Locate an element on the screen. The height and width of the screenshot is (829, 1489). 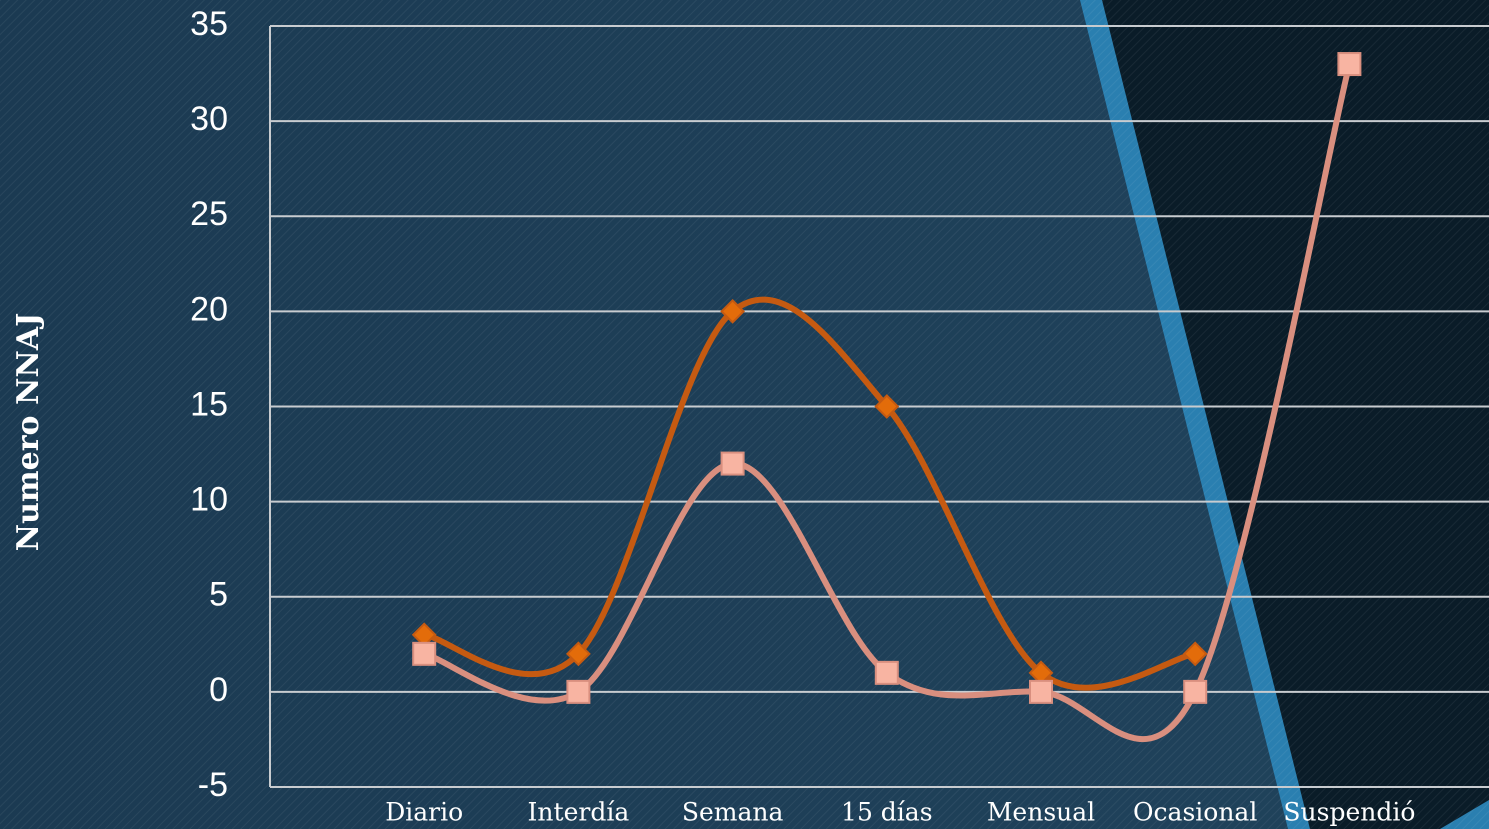
y-tick-label: 30 is located at coordinates (209, 119).